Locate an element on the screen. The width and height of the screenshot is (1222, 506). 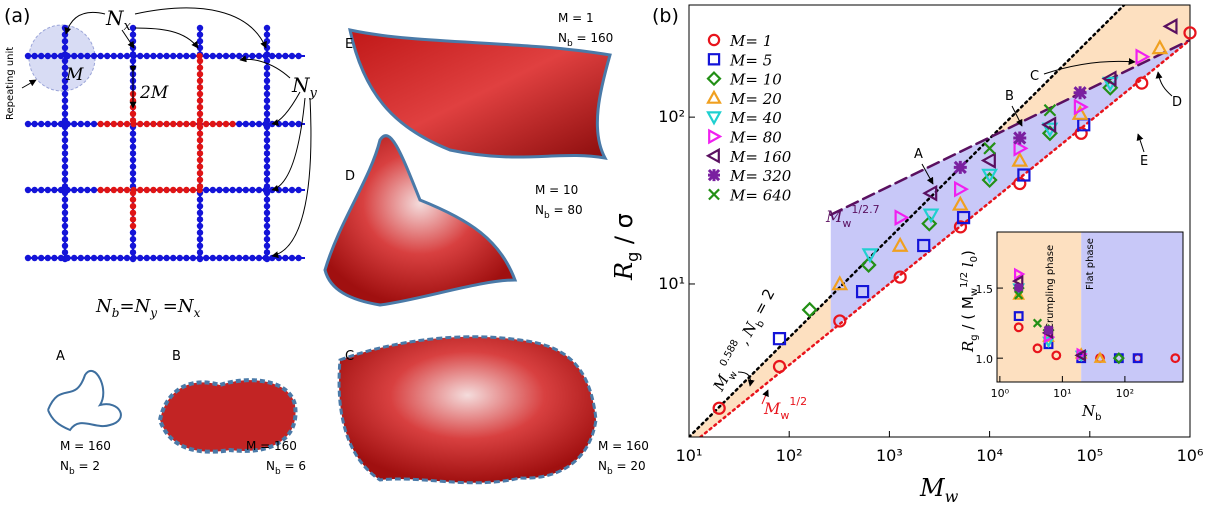
phase-label: Flat phase is located at coordinates (1090, 264).